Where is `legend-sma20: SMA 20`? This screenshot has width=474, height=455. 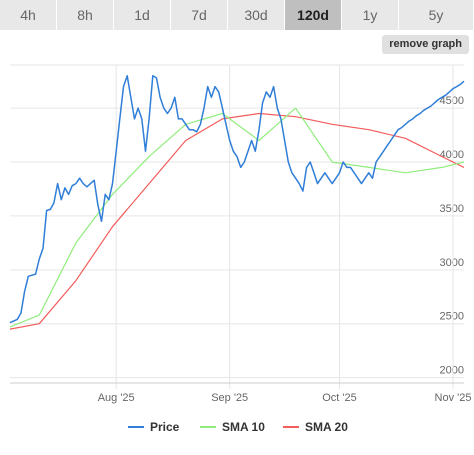 legend-sma20: SMA 20 is located at coordinates (315, 427).